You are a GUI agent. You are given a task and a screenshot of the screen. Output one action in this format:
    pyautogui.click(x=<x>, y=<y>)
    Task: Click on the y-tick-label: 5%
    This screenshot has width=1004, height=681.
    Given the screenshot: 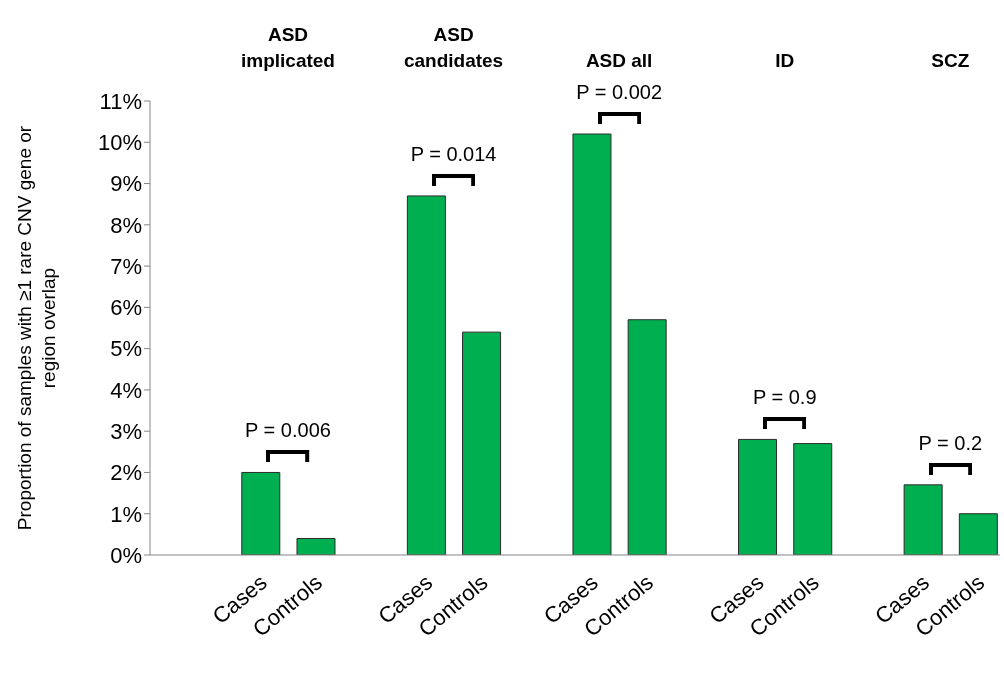 What is the action you would take?
    pyautogui.click(x=126, y=349)
    